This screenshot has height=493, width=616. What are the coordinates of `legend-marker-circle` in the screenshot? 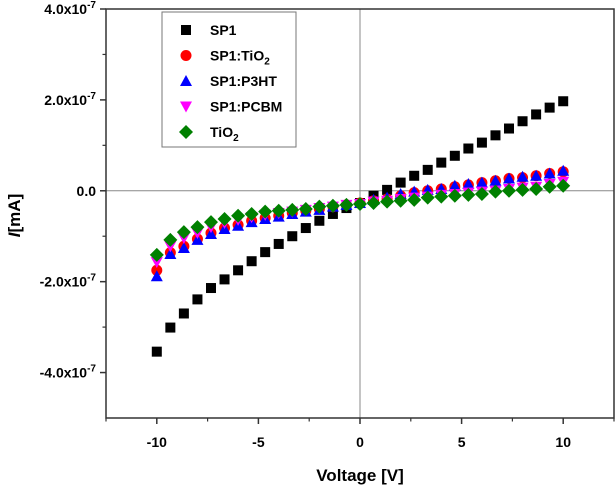 It's located at (186, 55).